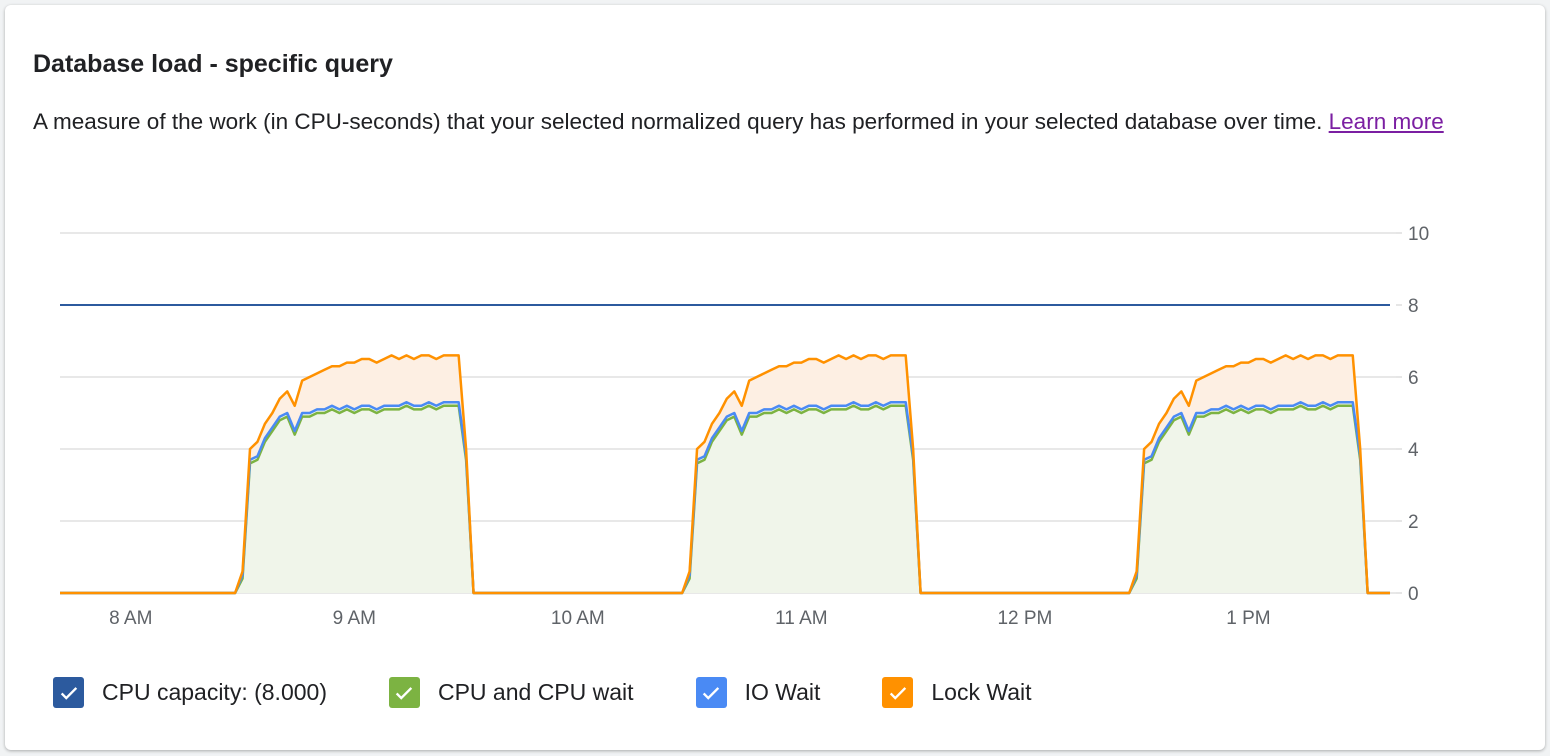 Image resolution: width=1550 pixels, height=756 pixels. I want to click on y-tick-label: 8, so click(1413, 306).